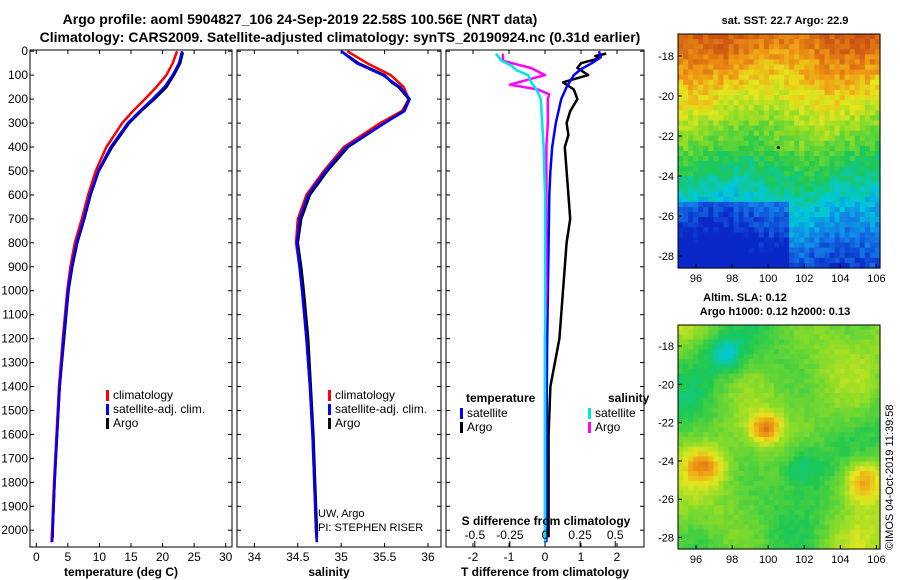 The image size is (900, 580). I want to click on y-tick-label: 1700, so click(14, 458).